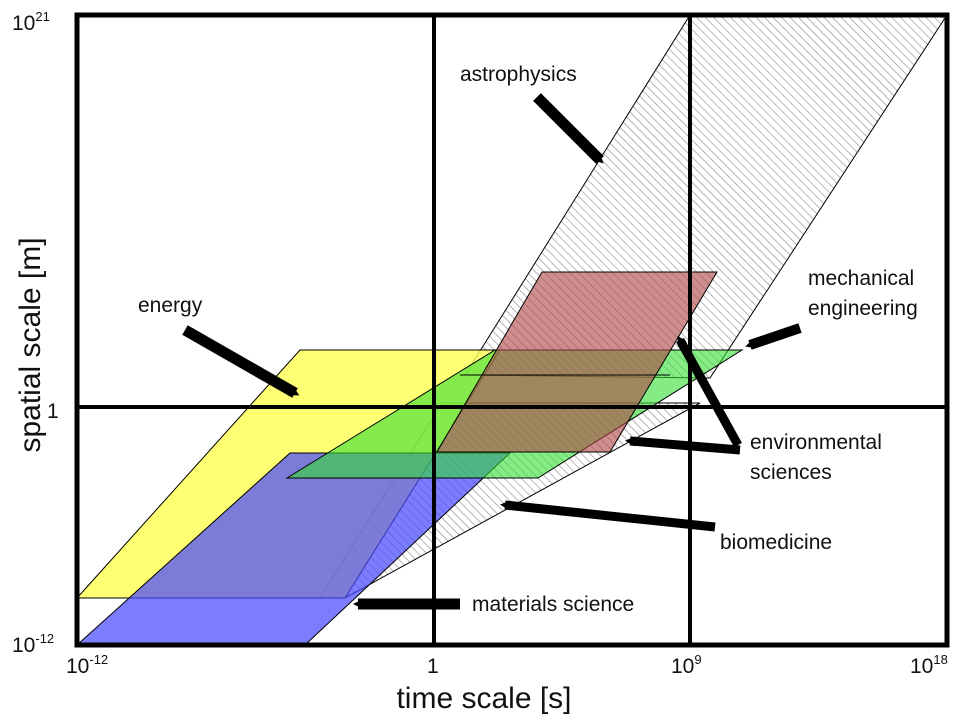 This screenshot has height=722, width=955. I want to click on label-mechanical-1: mechanical, so click(861, 278).